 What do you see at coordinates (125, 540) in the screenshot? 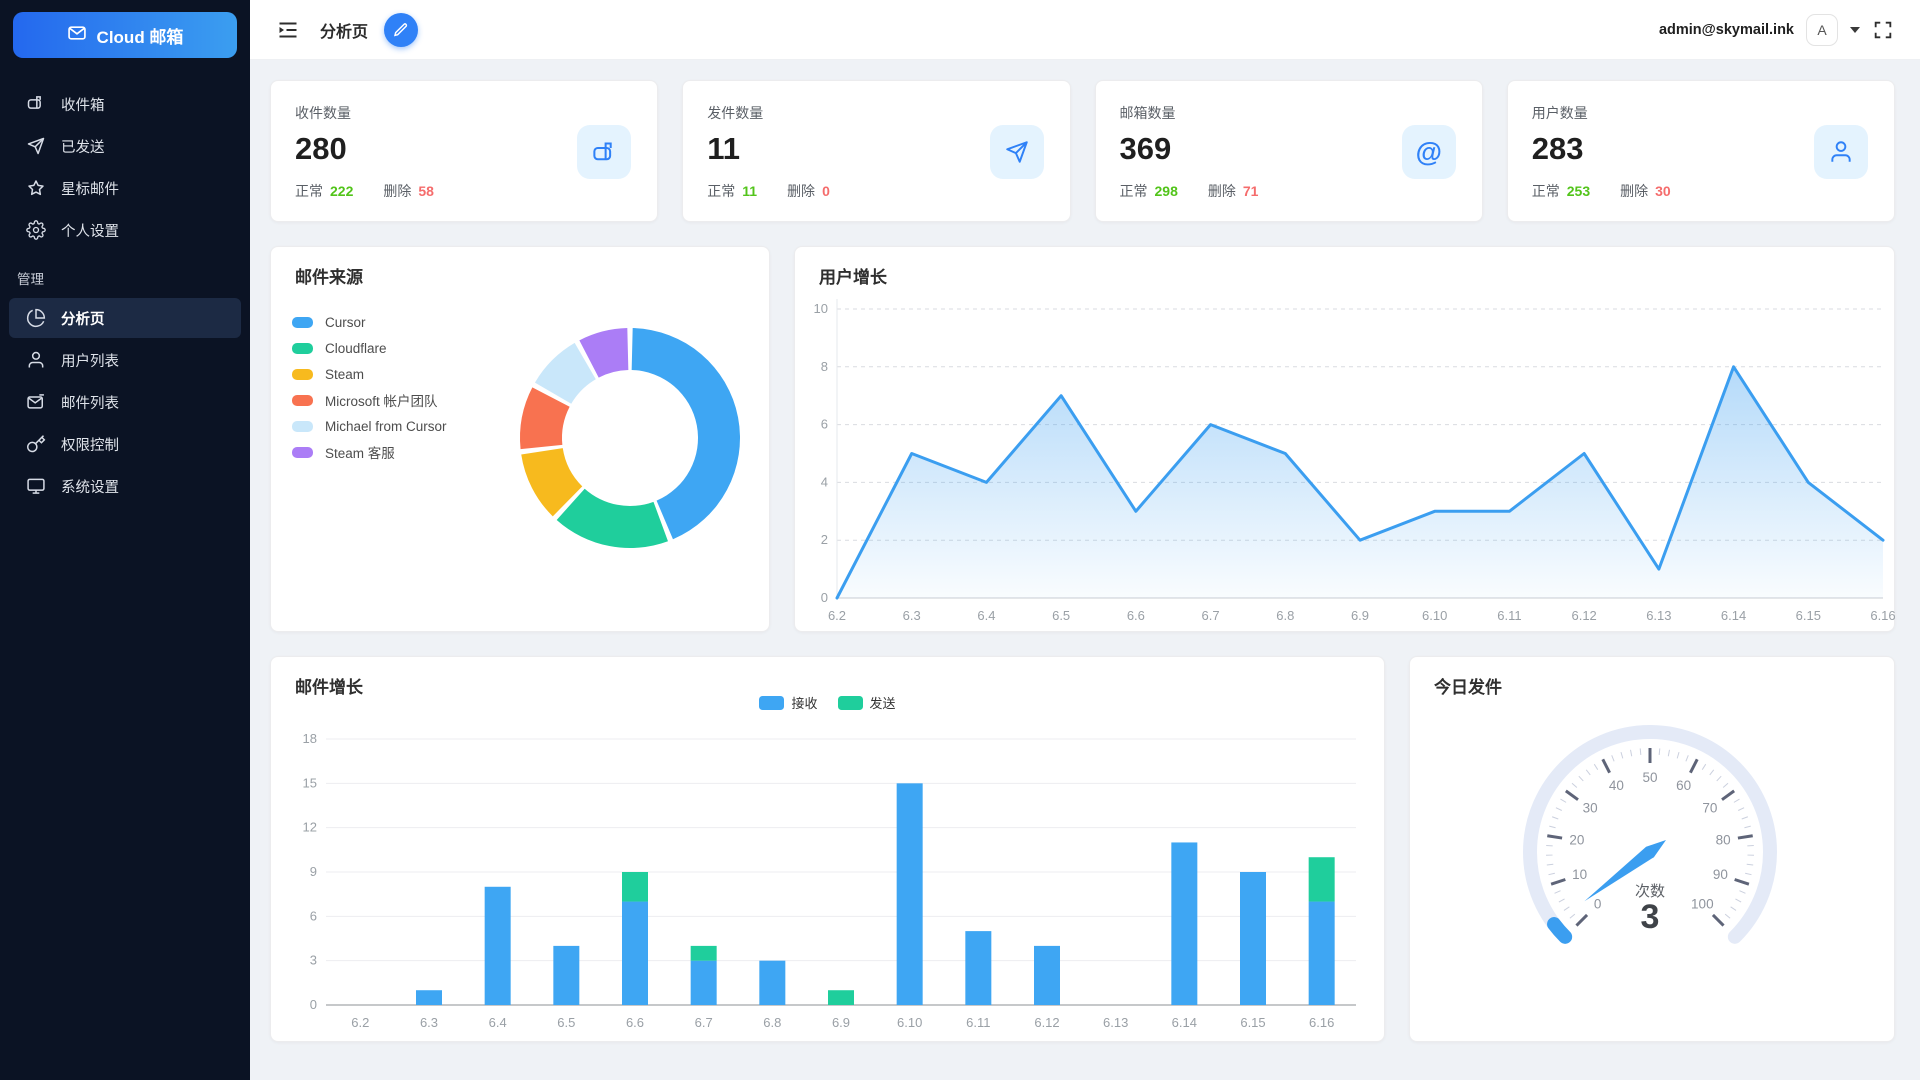
I see `sidebar: Cloud 邮箱 收件箱 已发送 星标邮件` at bounding box center [125, 540].